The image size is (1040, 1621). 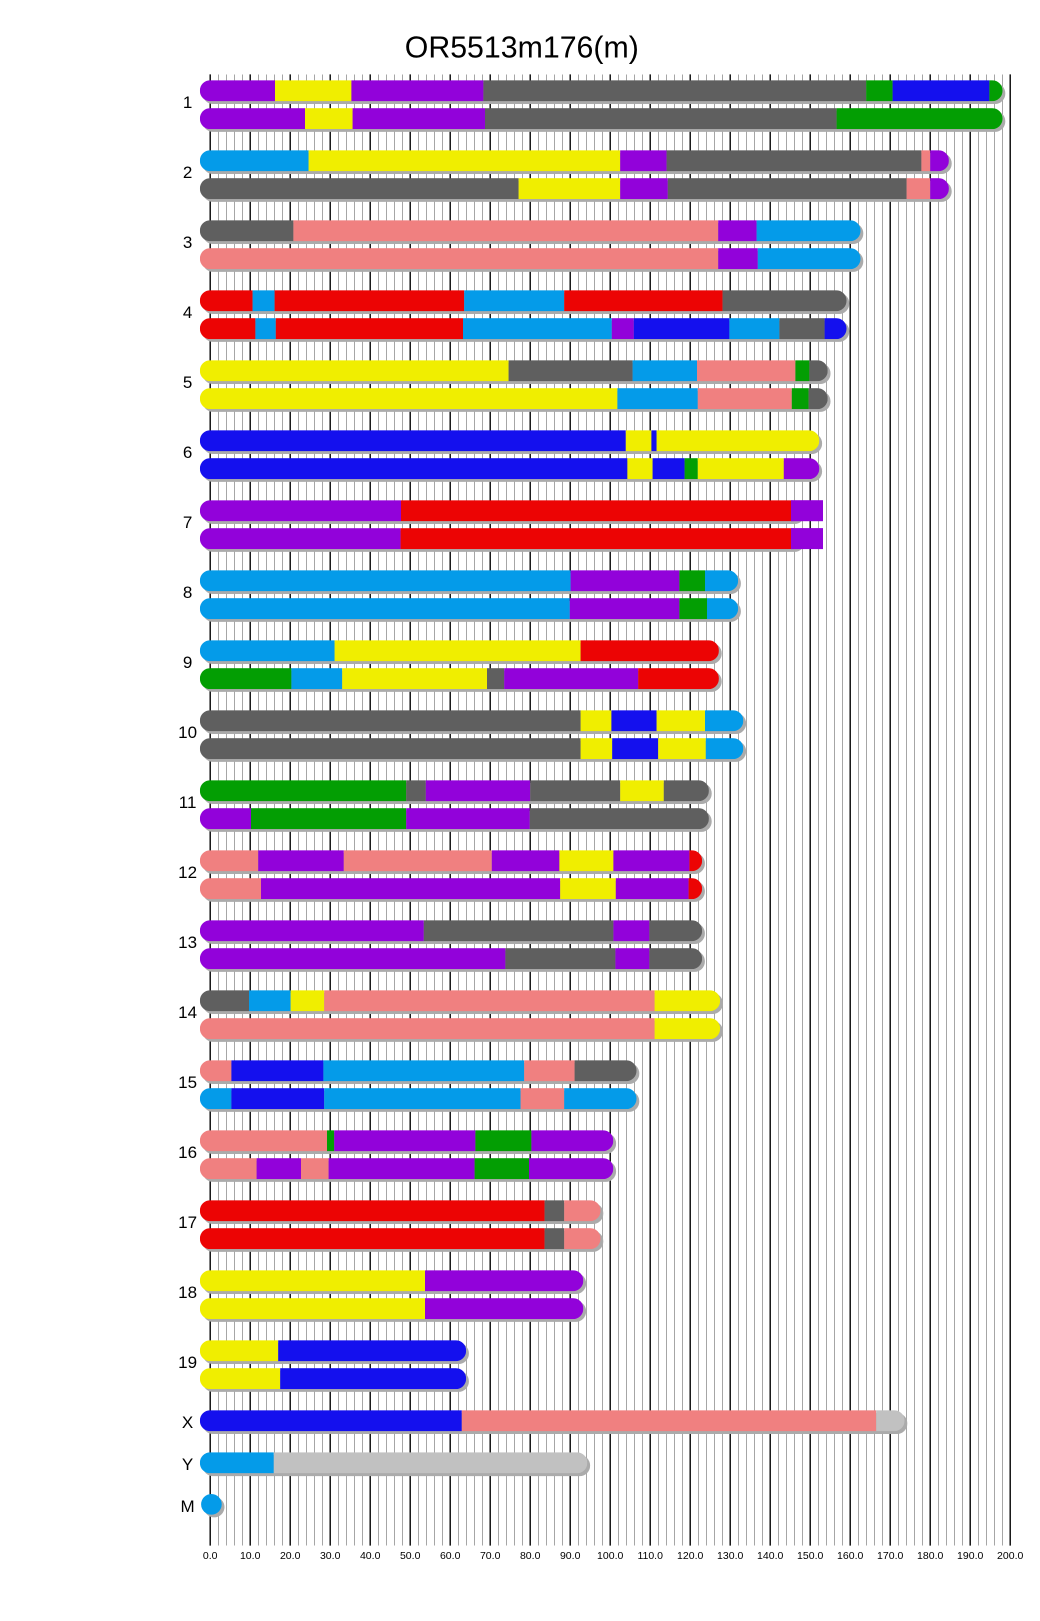 What do you see at coordinates (187, 1422) in the screenshot?
I see `svg-text: X` at bounding box center [187, 1422].